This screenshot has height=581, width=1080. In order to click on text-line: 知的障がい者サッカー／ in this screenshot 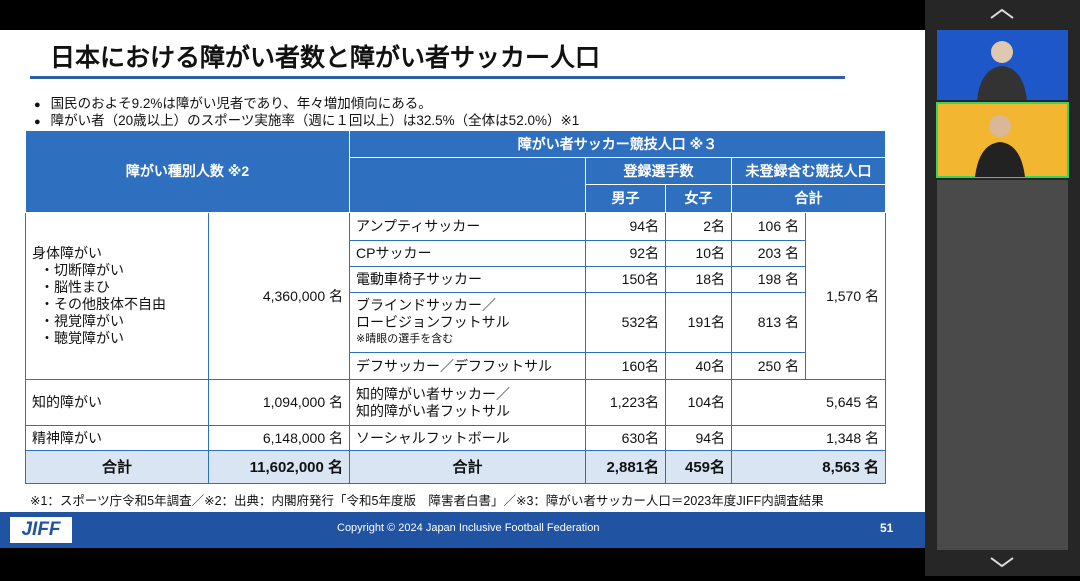, I will do `click(433, 393)`.